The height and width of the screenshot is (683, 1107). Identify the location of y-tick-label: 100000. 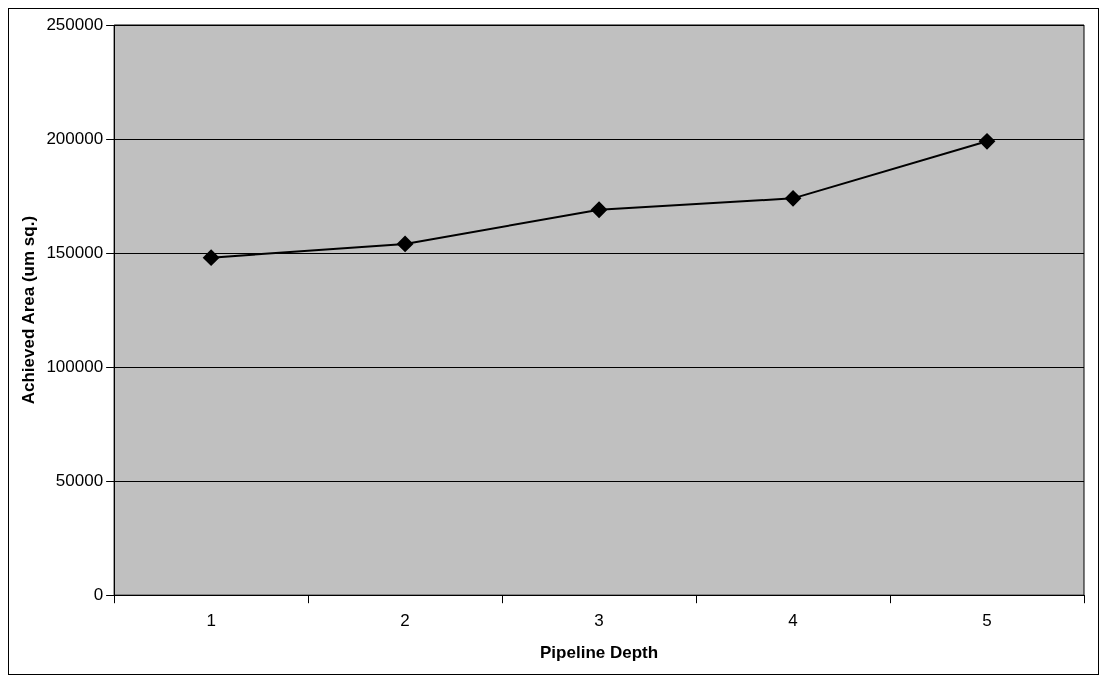
(75, 366).